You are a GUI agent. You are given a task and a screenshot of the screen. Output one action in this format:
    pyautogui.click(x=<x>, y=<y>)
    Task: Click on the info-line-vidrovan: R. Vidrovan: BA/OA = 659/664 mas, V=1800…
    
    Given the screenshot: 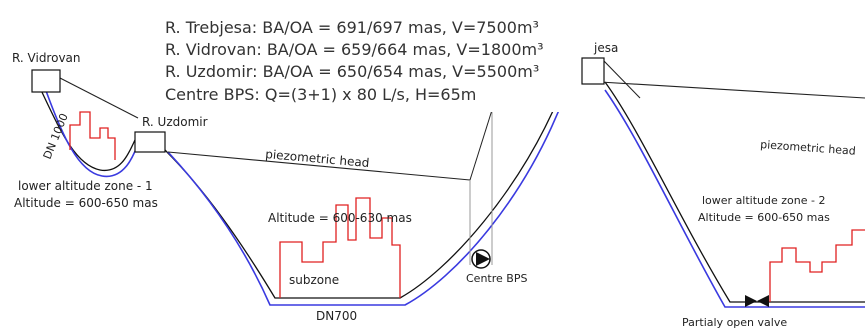 What is the action you would take?
    pyautogui.click(x=354, y=49)
    